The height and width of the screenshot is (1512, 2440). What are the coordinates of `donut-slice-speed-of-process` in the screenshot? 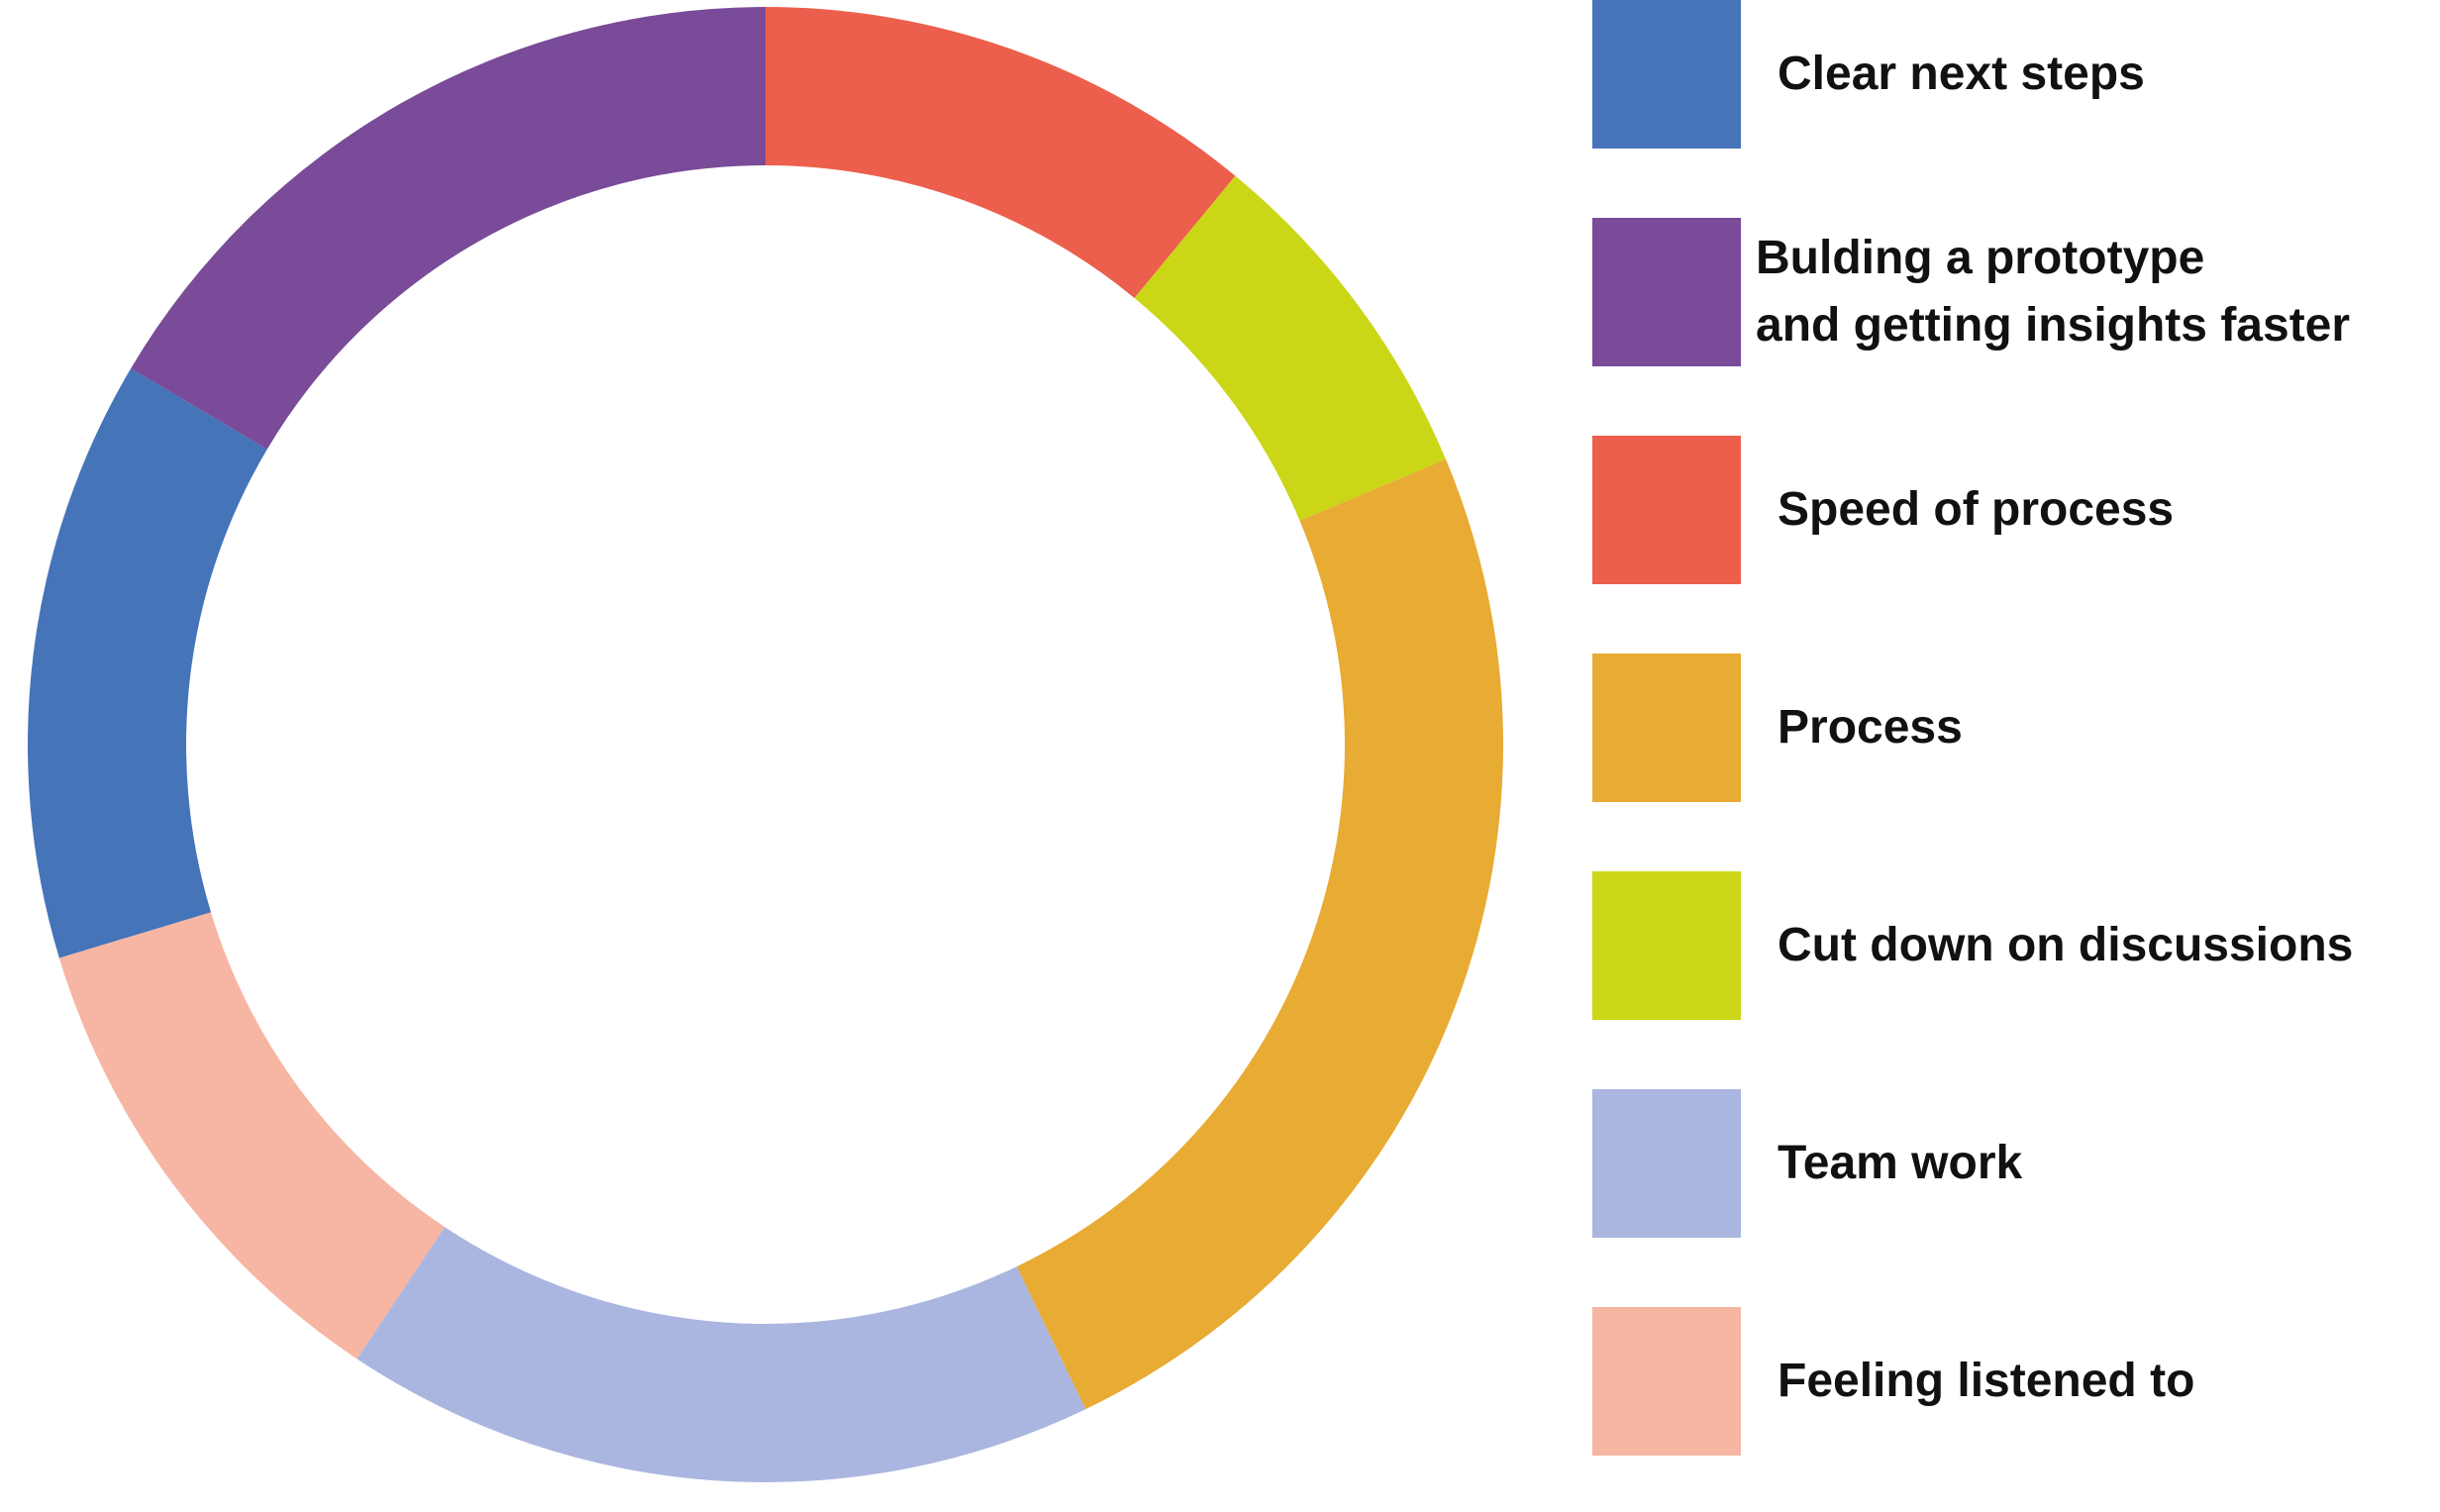 It's located at (1001, 152).